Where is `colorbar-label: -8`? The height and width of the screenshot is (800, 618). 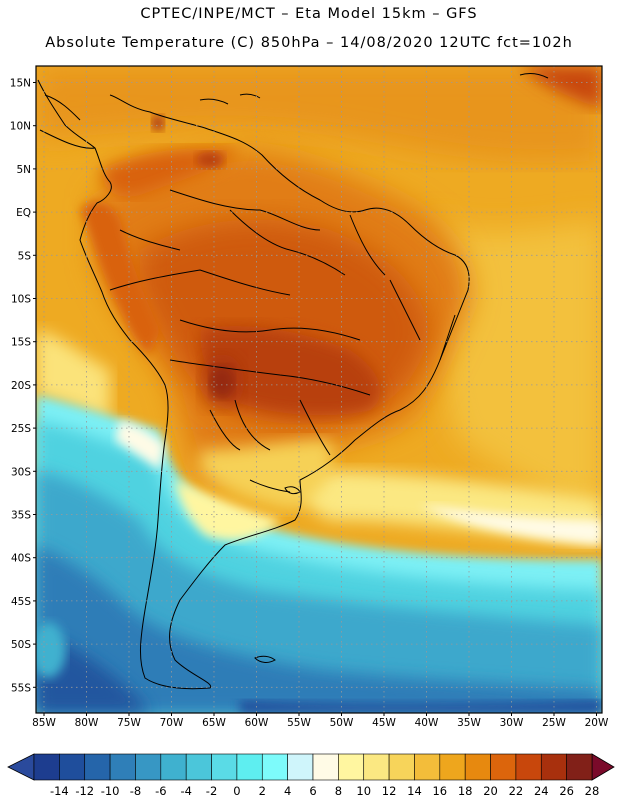
colorbar-label: -8 is located at coordinates (135, 791).